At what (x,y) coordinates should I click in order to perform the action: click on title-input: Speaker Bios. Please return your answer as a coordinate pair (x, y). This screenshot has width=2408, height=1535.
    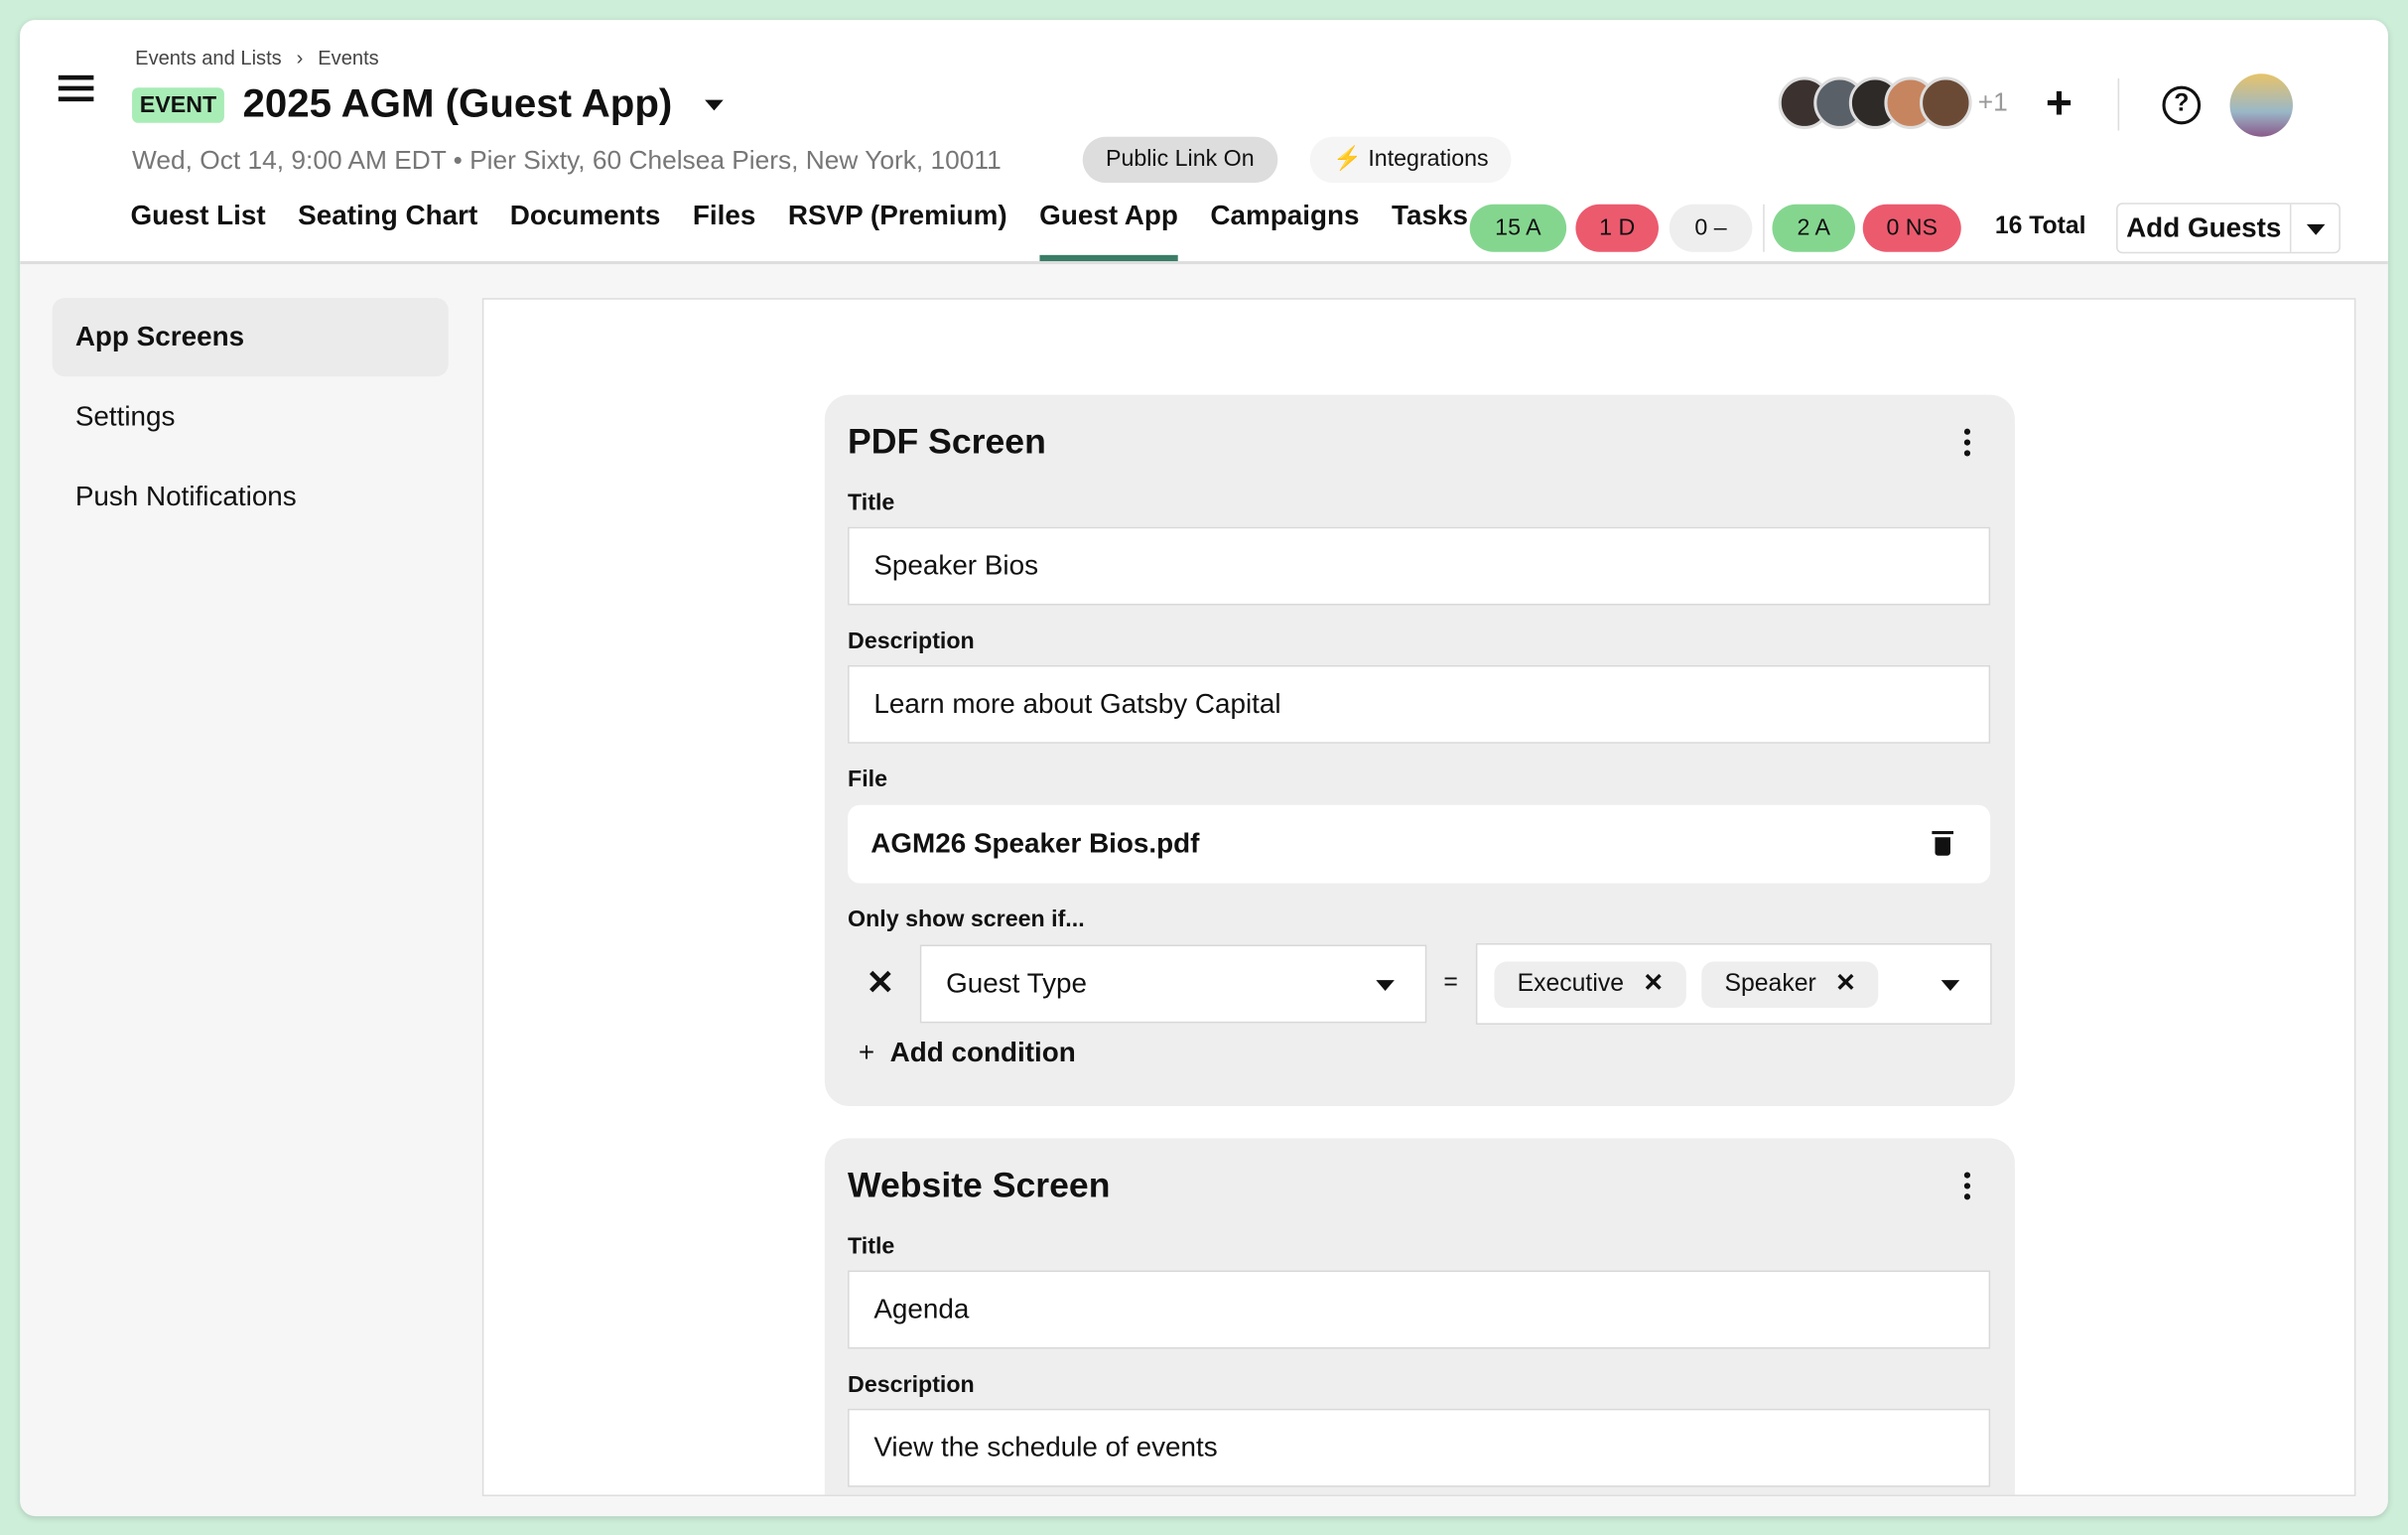
    Looking at the image, I should click on (1420, 566).